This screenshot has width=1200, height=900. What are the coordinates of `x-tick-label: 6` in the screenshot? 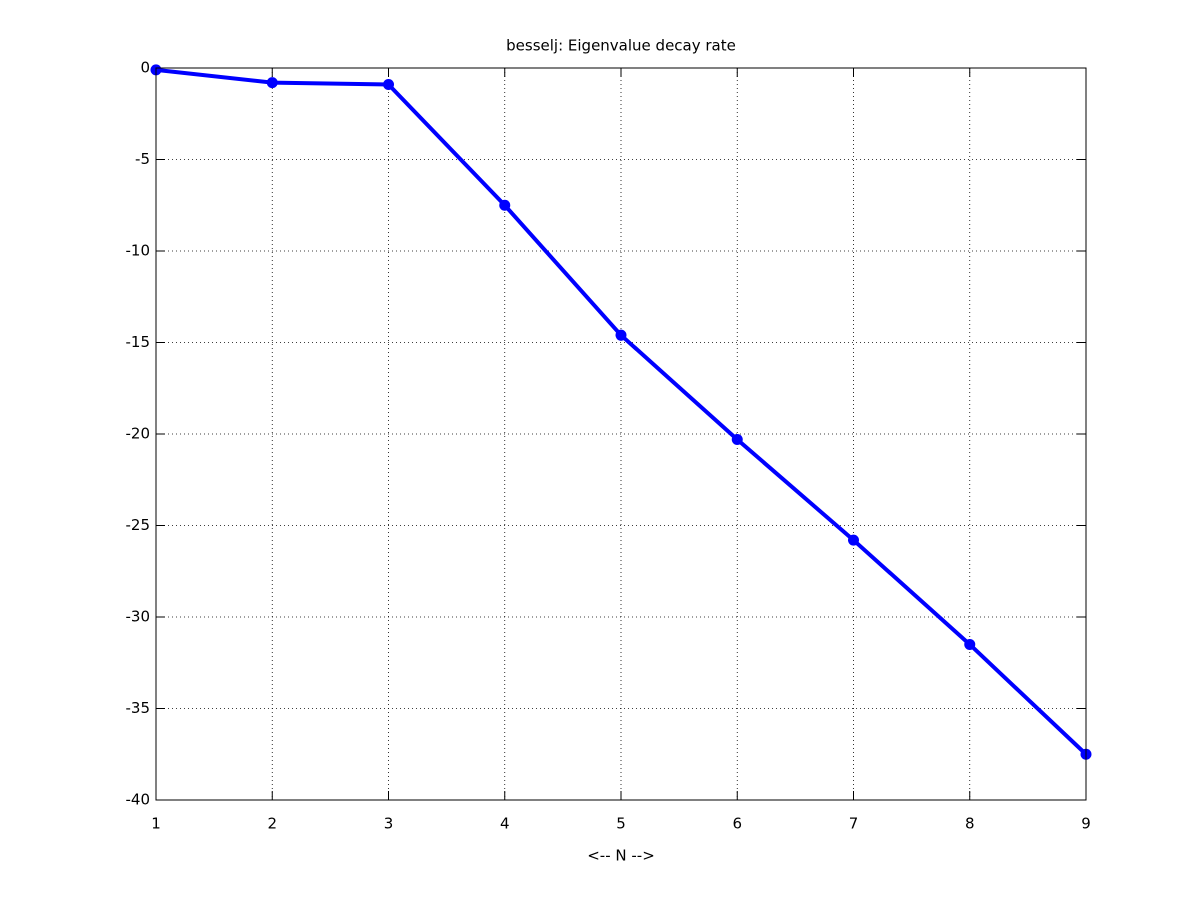 It's located at (737, 824).